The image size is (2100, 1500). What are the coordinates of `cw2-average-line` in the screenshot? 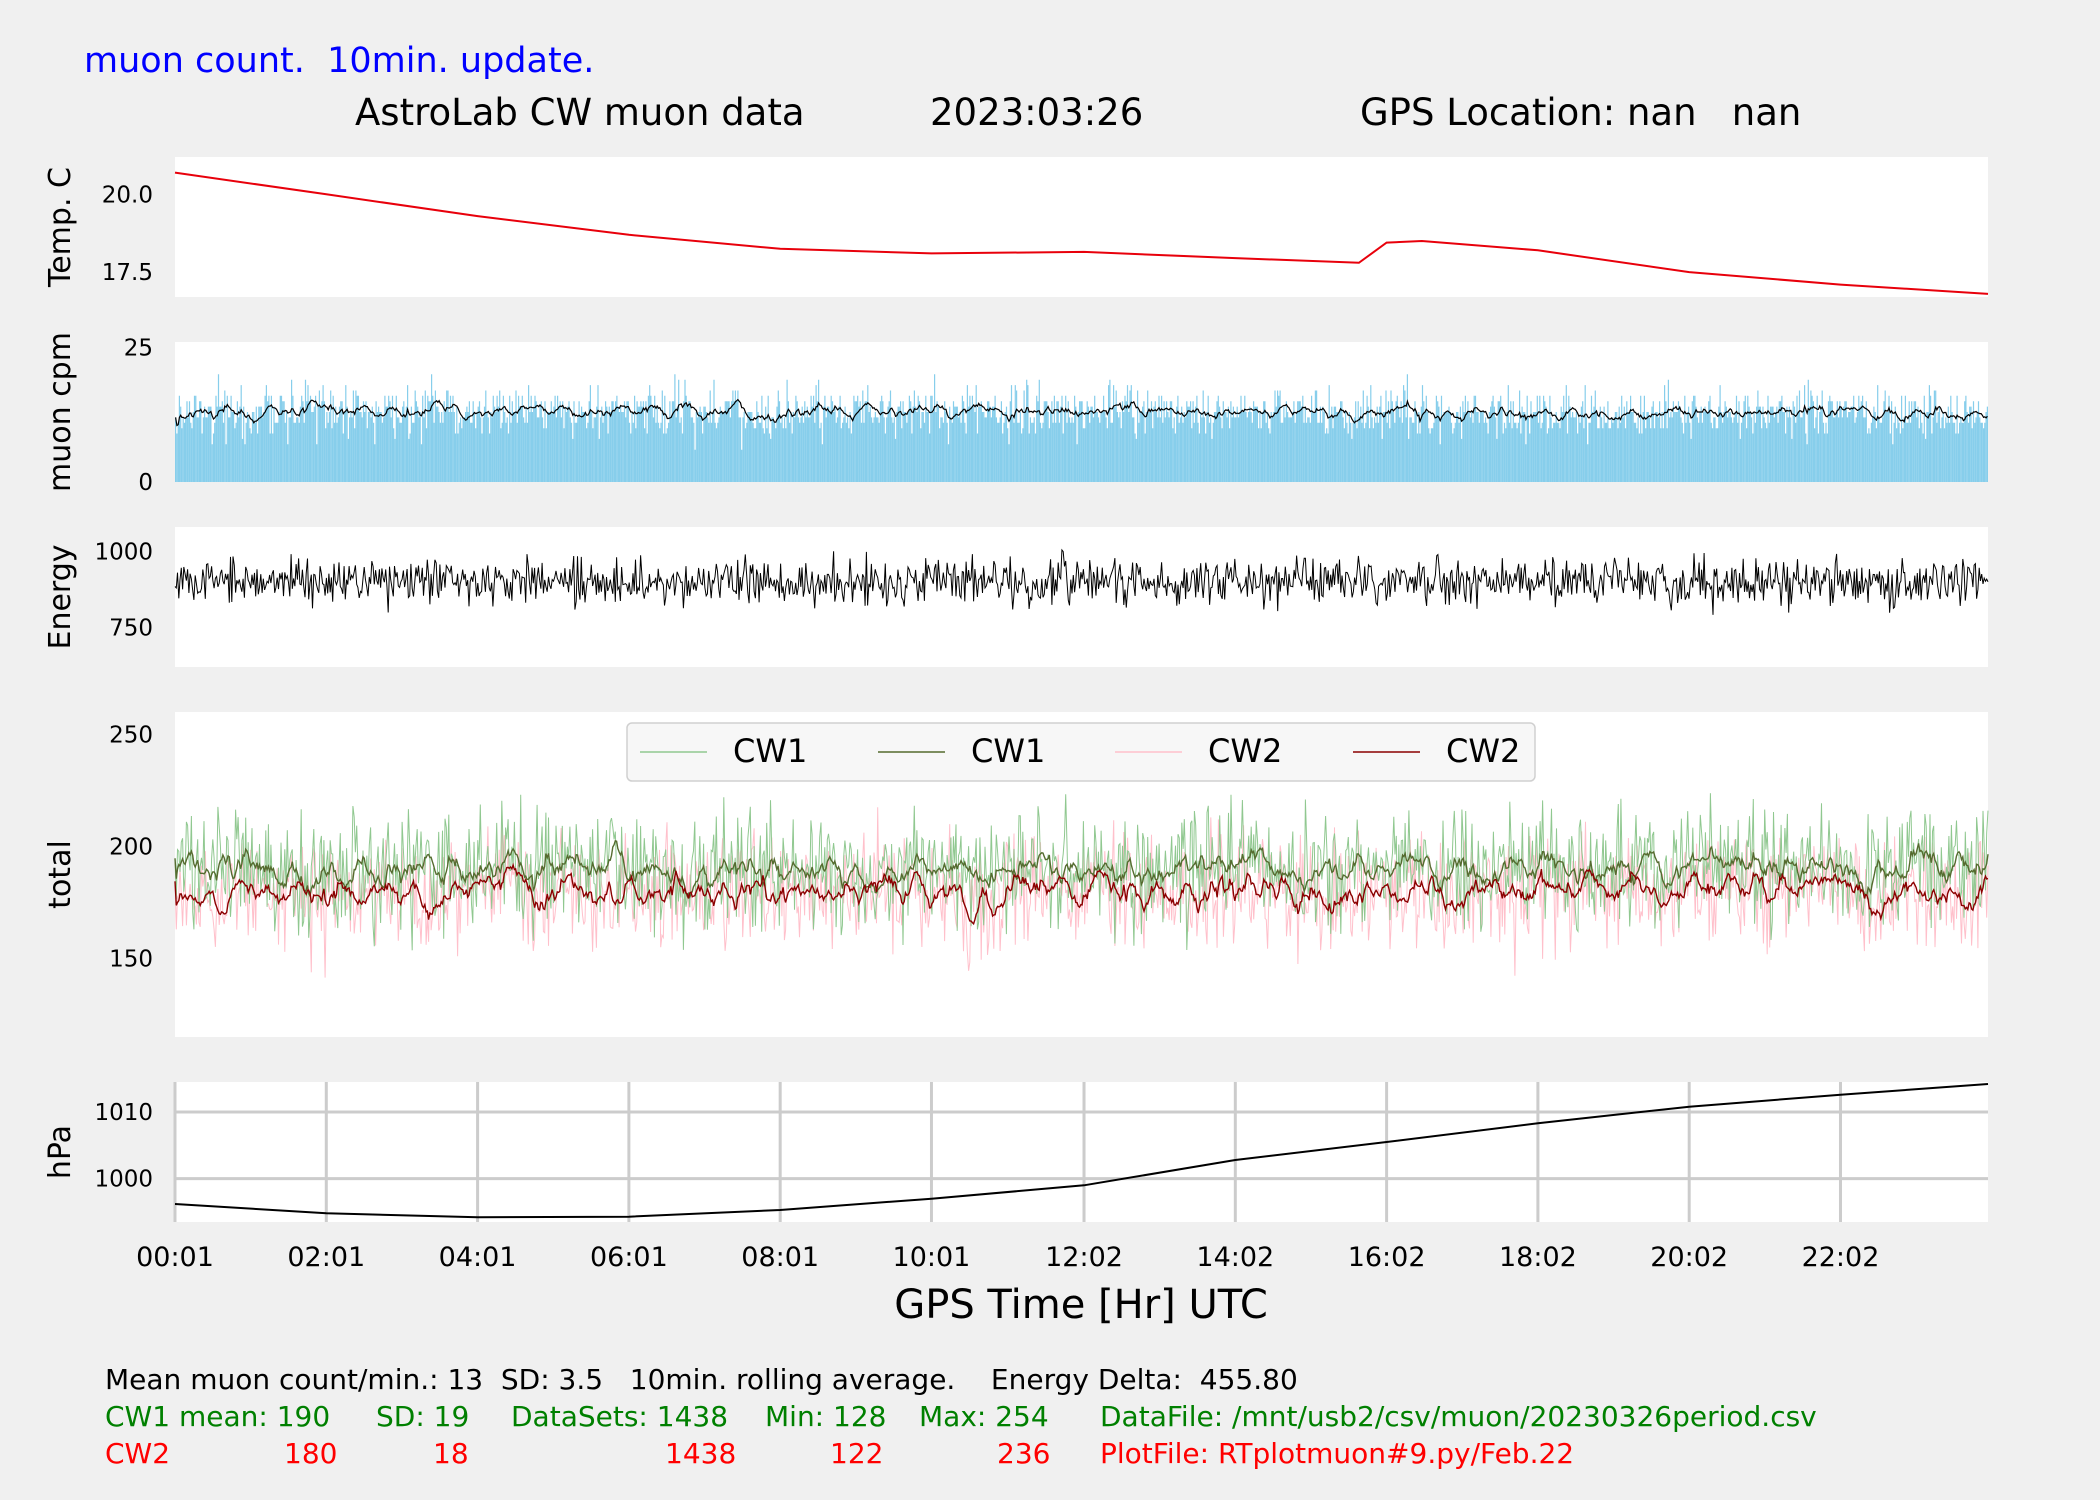 It's located at (1081, 894).